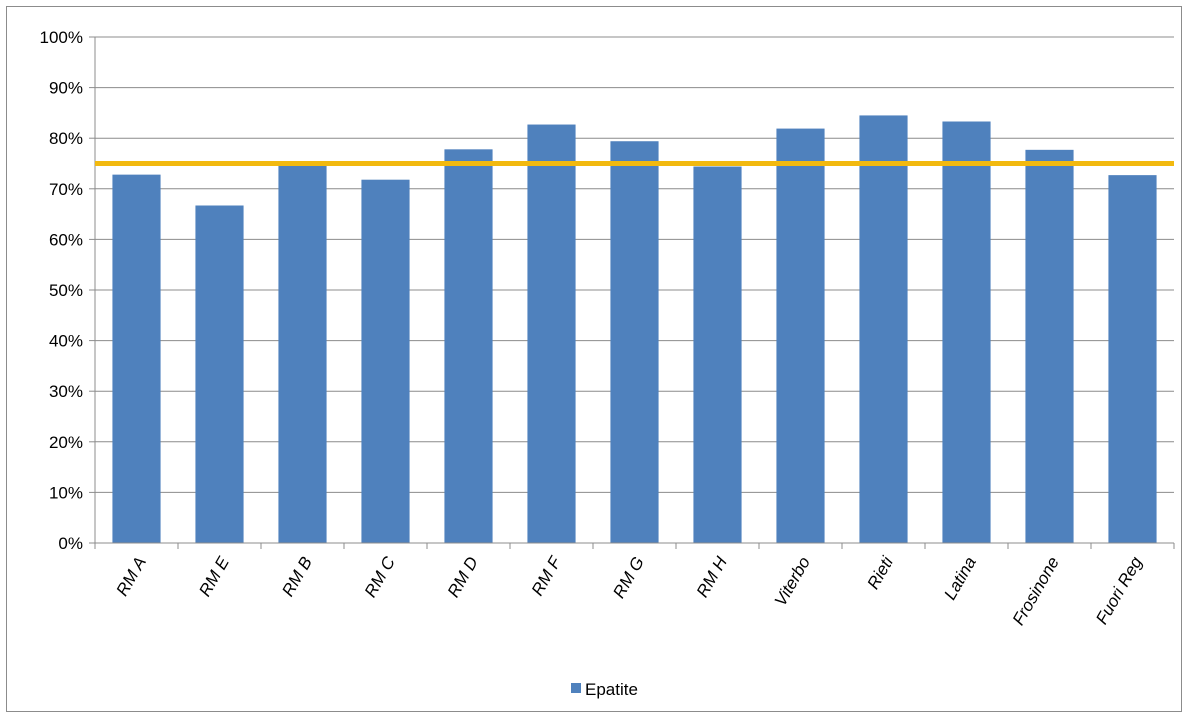  Describe the element at coordinates (628, 578) in the screenshot. I see `x-tick-label: RM G` at that location.